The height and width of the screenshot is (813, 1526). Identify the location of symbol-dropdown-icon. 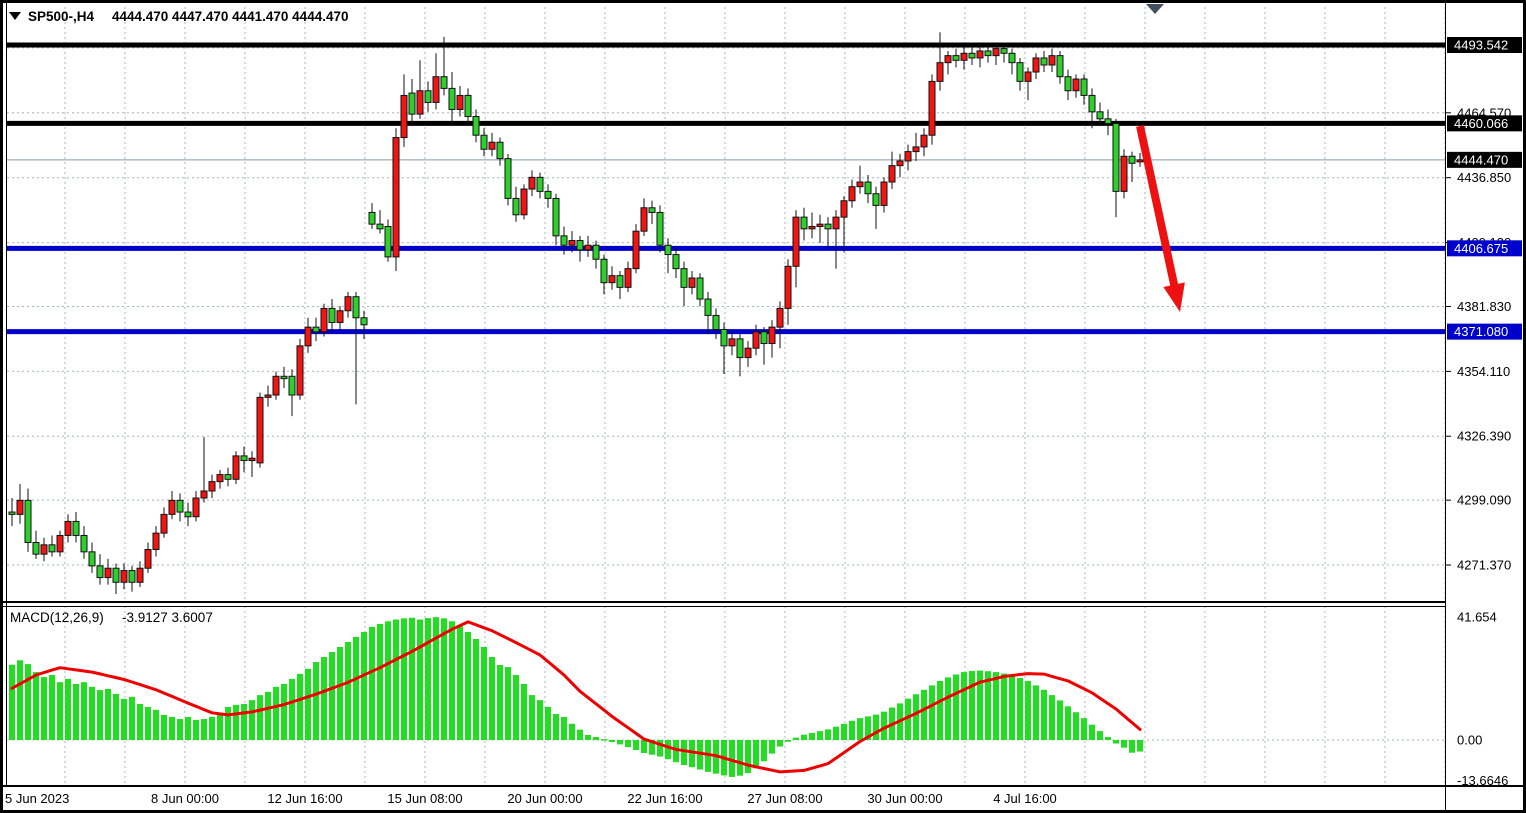
(15, 16).